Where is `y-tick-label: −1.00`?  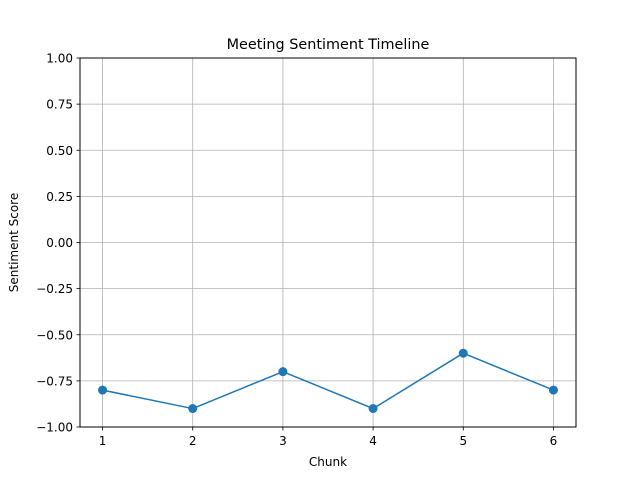 y-tick-label: −1.00 is located at coordinates (54, 428).